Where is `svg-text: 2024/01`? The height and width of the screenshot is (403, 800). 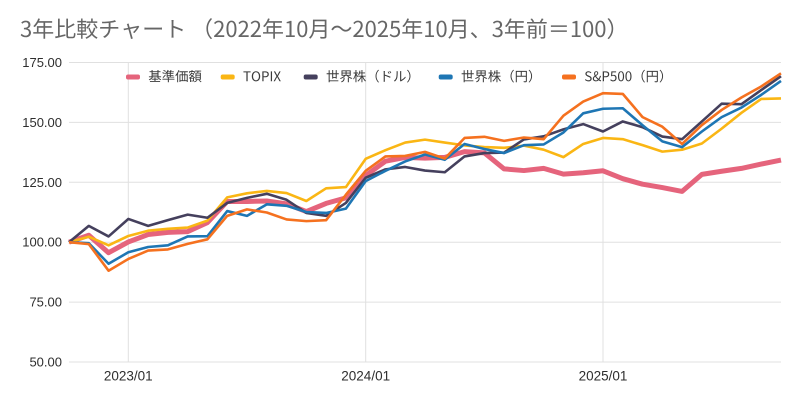 svg-text: 2024/01 is located at coordinates (365, 376).